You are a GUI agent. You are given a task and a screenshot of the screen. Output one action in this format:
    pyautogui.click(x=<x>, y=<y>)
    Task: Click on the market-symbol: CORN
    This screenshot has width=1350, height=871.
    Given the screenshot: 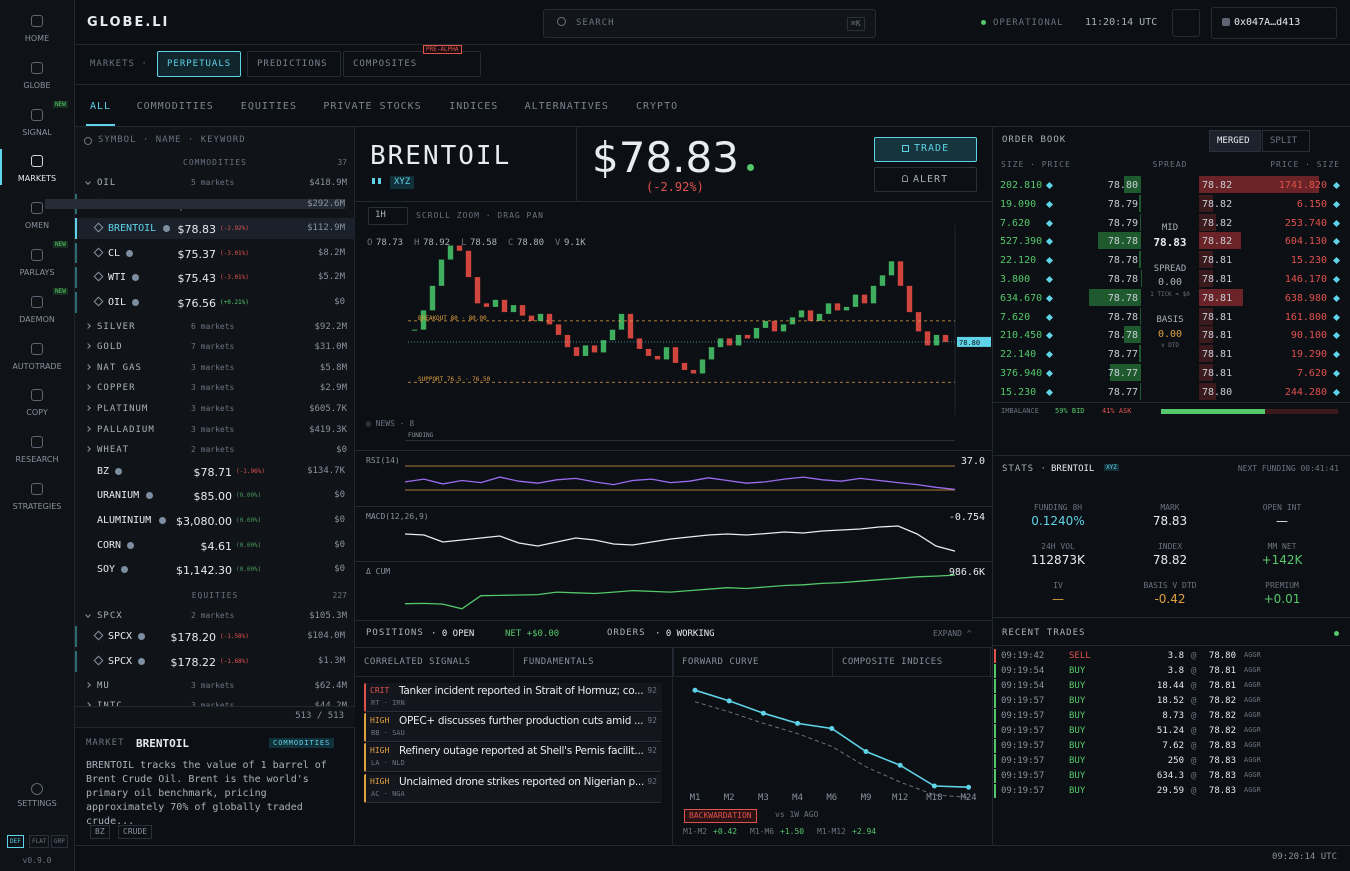 What is the action you would take?
    pyautogui.click(x=109, y=545)
    